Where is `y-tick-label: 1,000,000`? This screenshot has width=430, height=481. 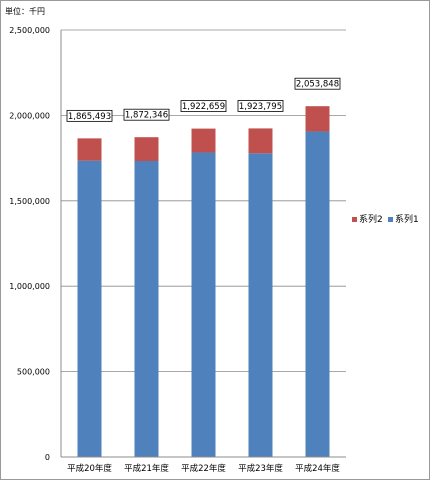 y-tick-label: 1,000,000 is located at coordinates (29, 286).